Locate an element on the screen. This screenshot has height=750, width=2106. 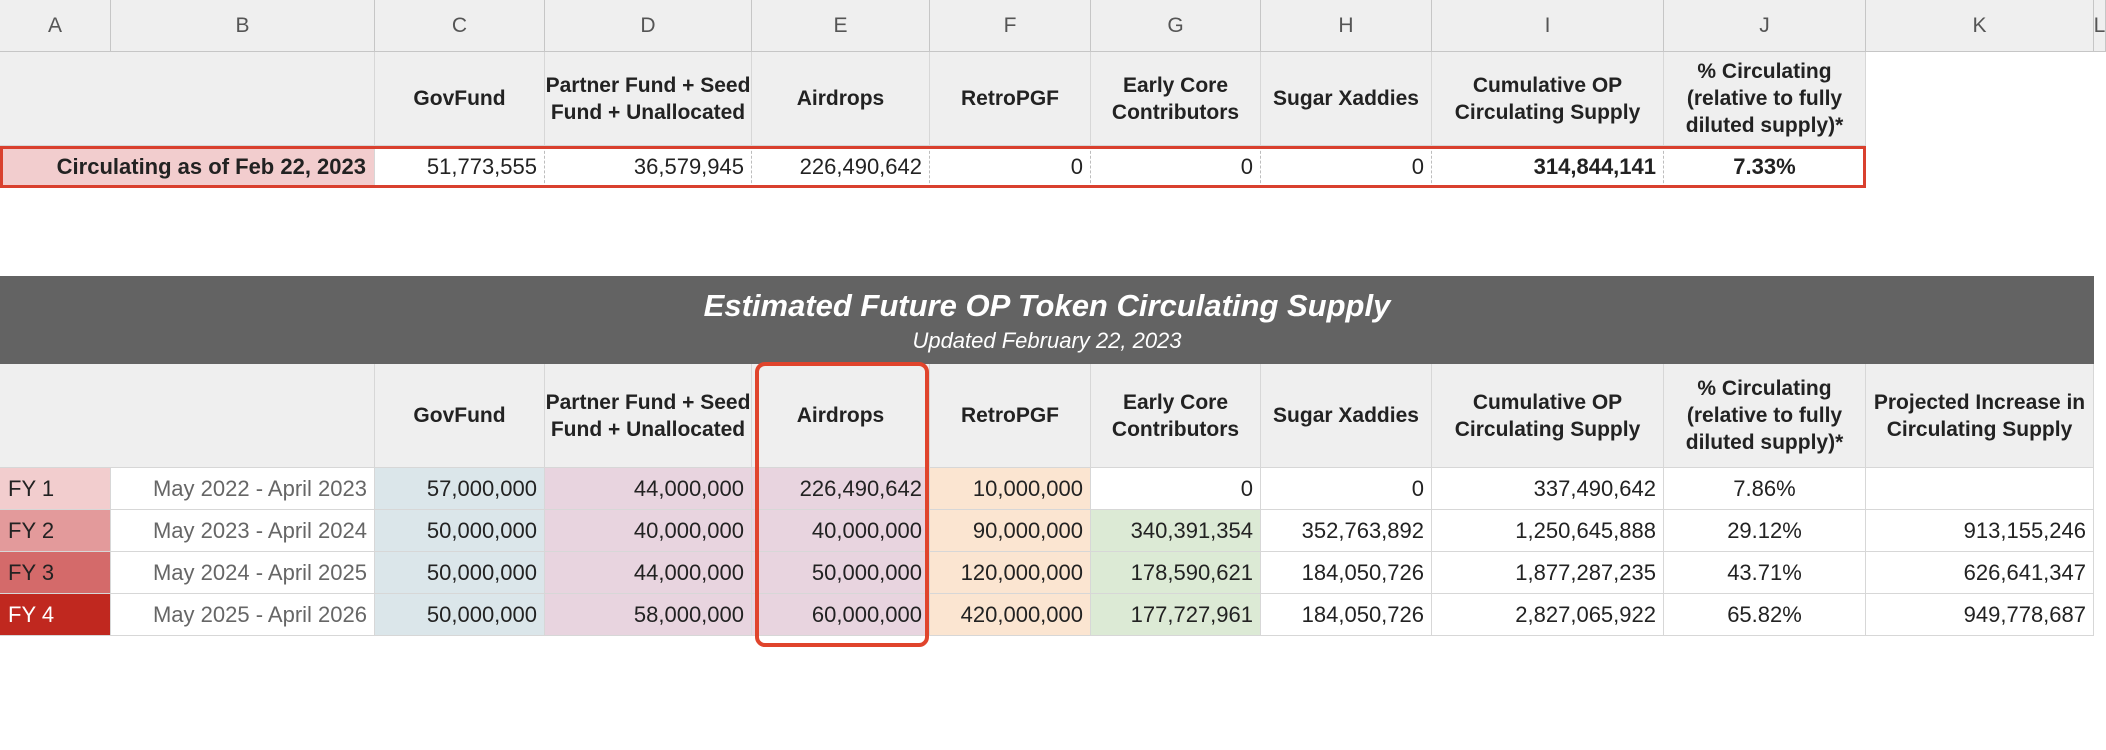
cell-govfund: 57,000,000 is located at coordinates (460, 489).